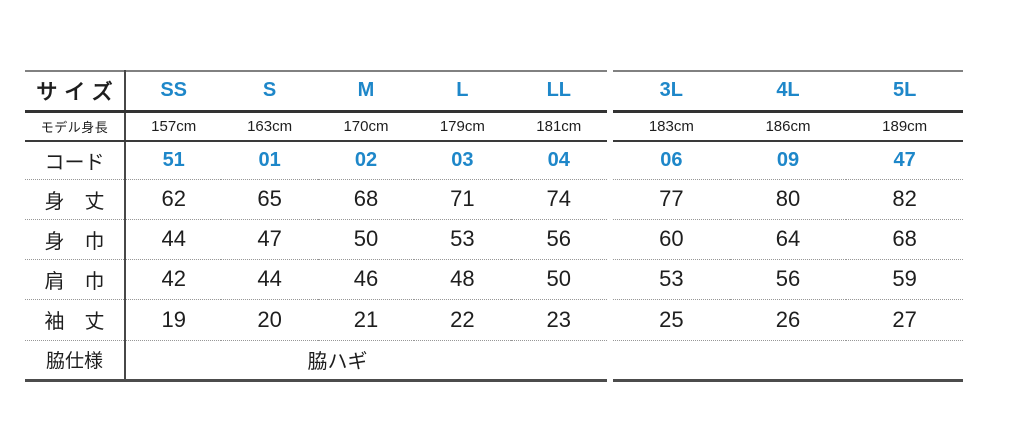  What do you see at coordinates (366, 92) in the screenshot?
I see `size-header-cell: M` at bounding box center [366, 92].